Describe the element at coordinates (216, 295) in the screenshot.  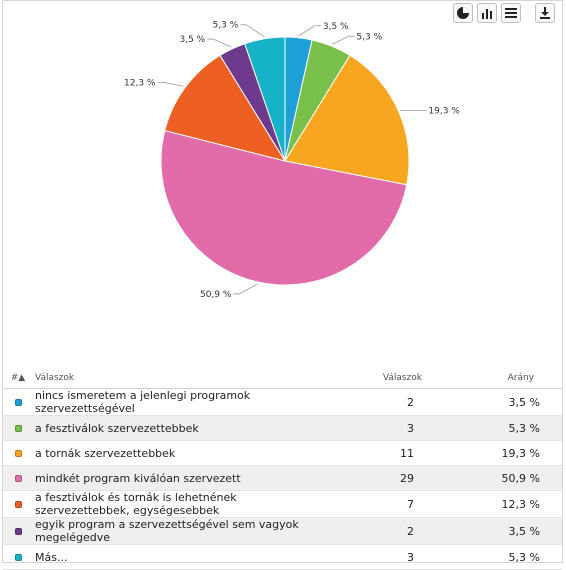
I see `pie-slice-label: 50,9 %` at that location.